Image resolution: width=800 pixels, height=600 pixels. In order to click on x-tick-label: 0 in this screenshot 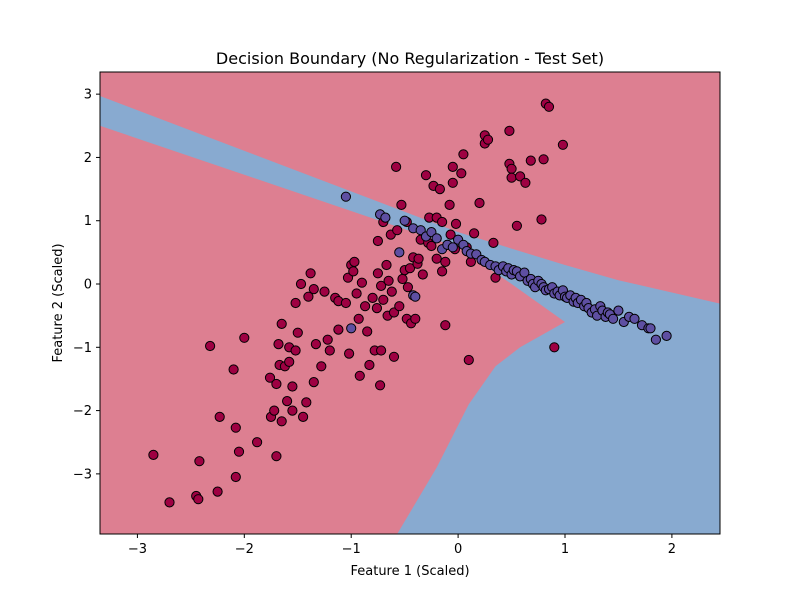, I will do `click(458, 549)`.